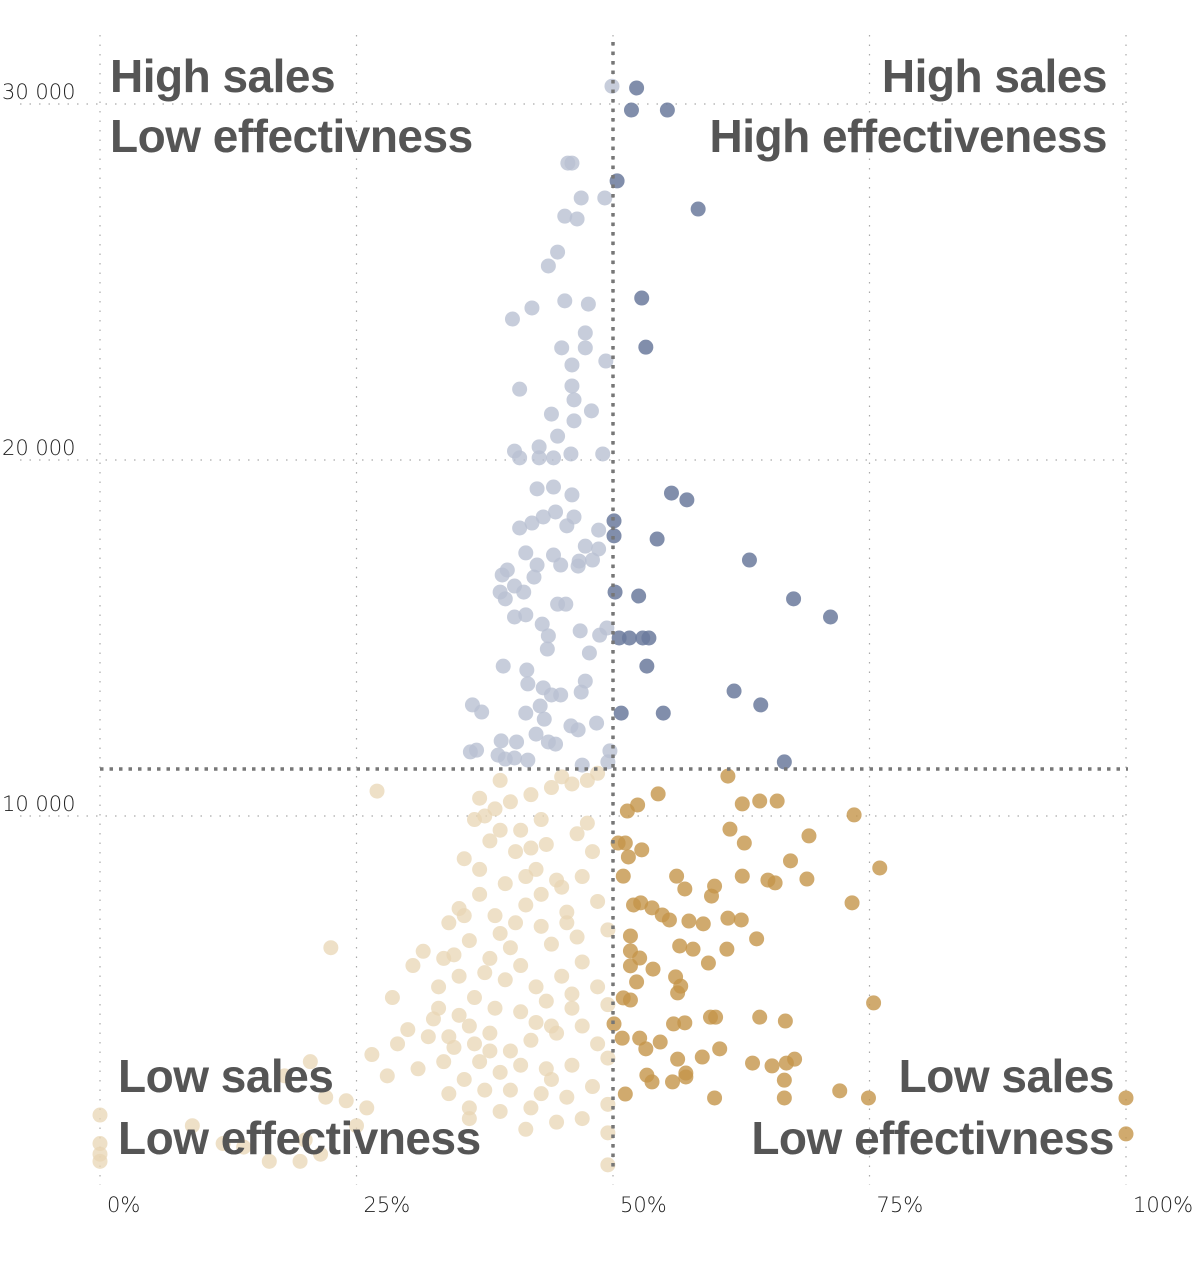 The height and width of the screenshot is (1267, 1200). Describe the element at coordinates (1006, 1076) in the screenshot. I see `quadrant-label-bottom-right-1: Low sales` at that location.